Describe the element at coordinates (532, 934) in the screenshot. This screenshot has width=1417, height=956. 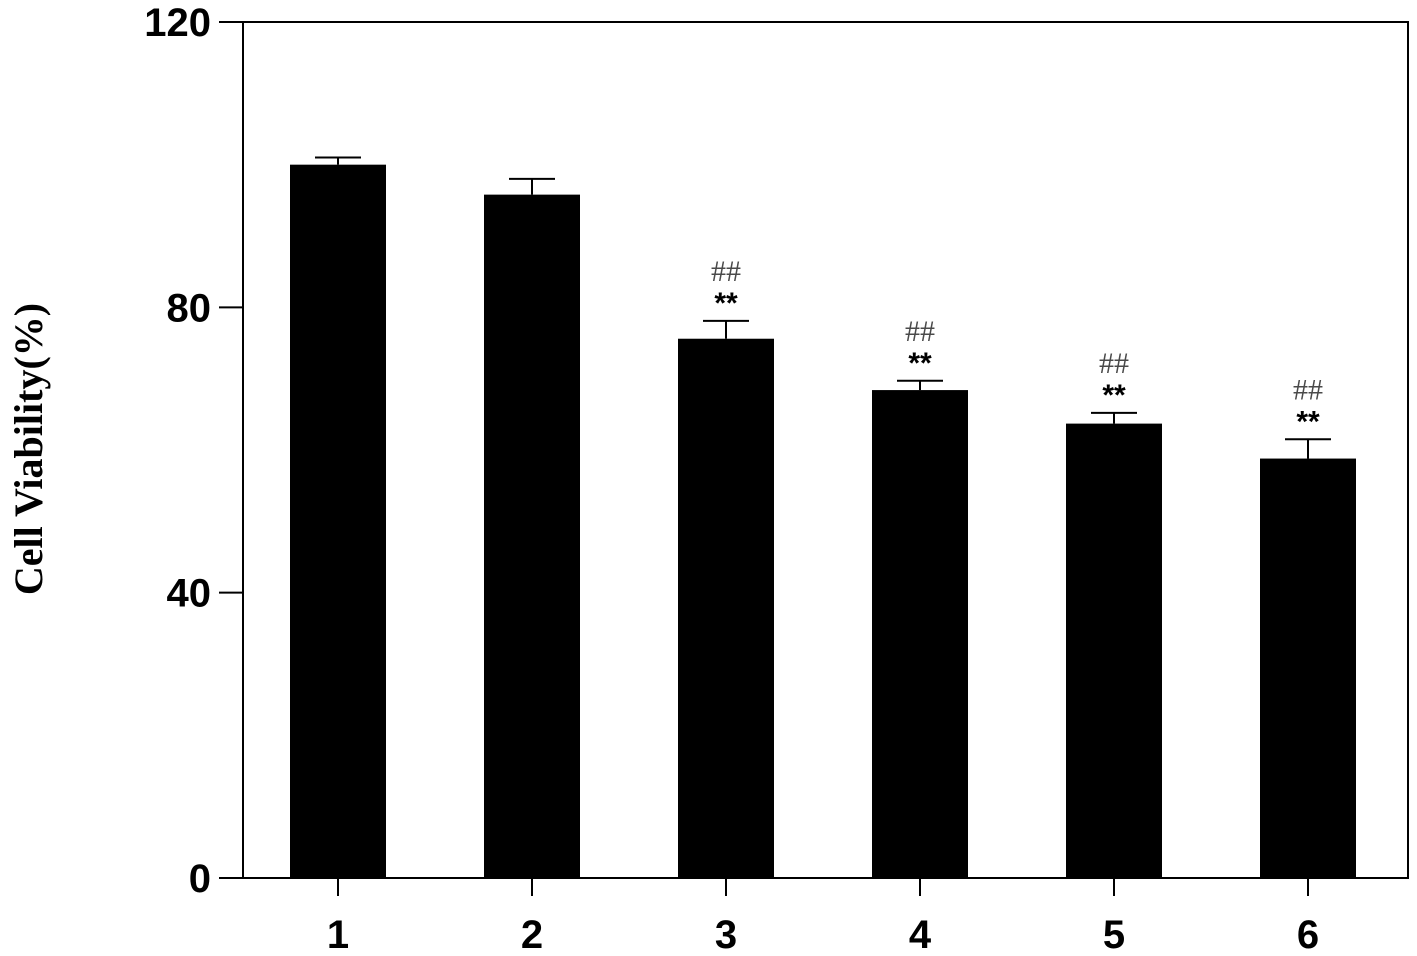
I see `x-tick-label-2: 2` at that location.